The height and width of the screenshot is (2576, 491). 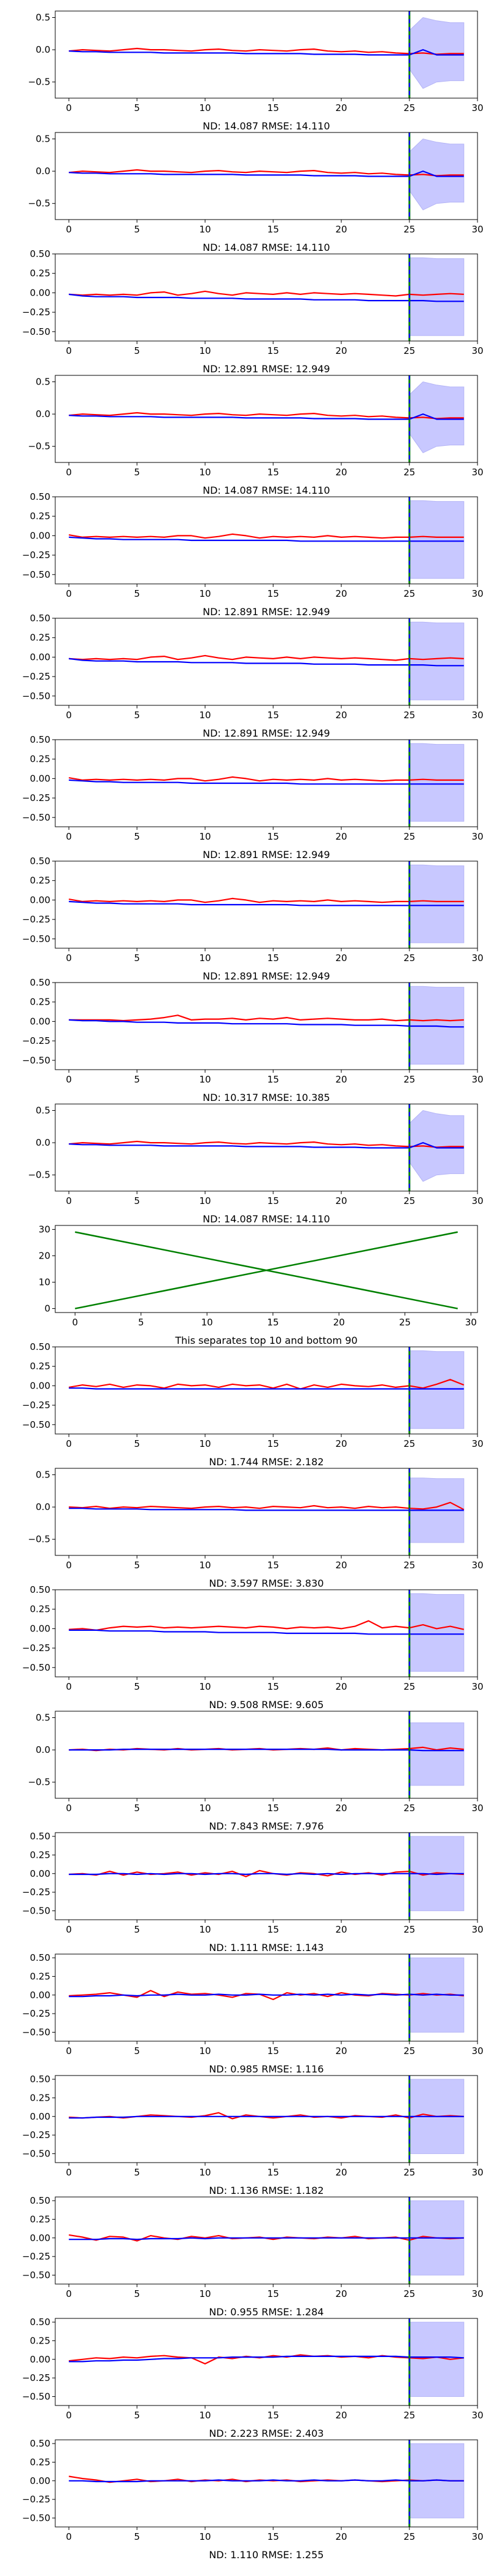 What do you see at coordinates (266, 2069) in the screenshot?
I see `subplot-title: ND: 0.985 RMSE: 1.116` at bounding box center [266, 2069].